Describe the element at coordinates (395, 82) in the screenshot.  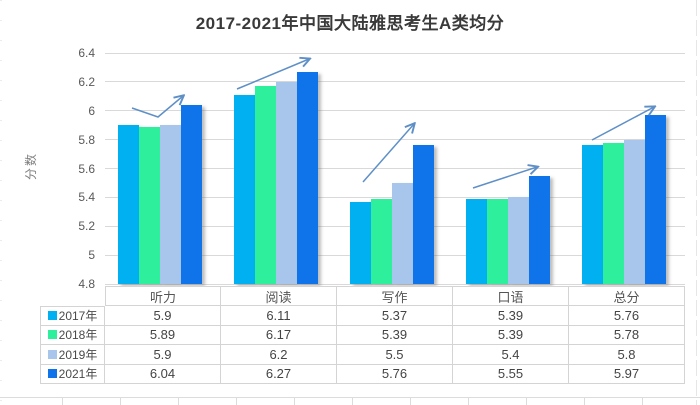
I see `gridline-y-6.2` at that location.